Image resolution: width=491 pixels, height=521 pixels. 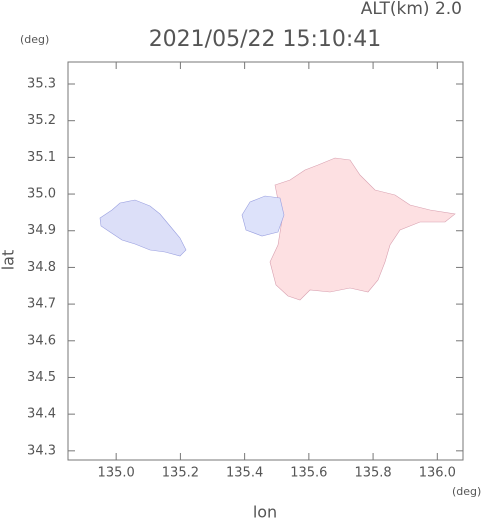 What do you see at coordinates (143, 228) in the screenshot?
I see `echo-west` at bounding box center [143, 228].